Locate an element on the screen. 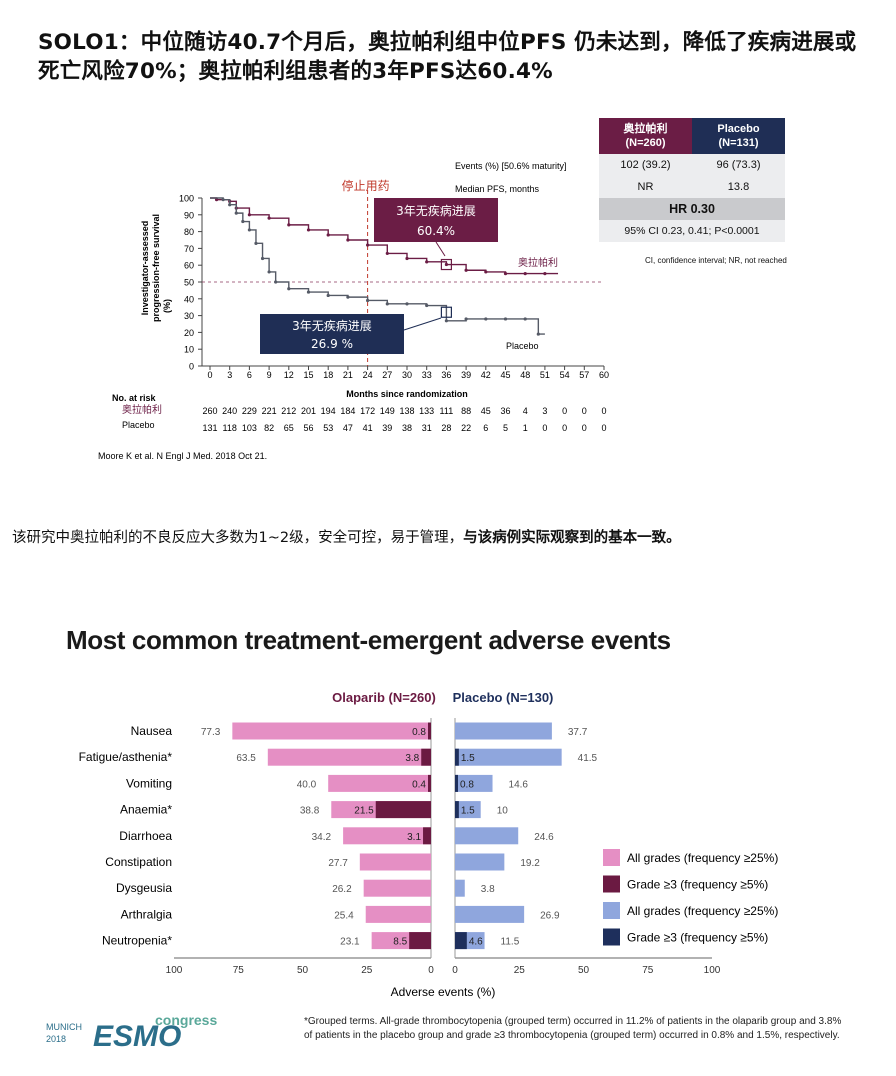 Image resolution: width=896 pixels, height=1076 pixels. km-x-tick-label: 51 is located at coordinates (545, 375).